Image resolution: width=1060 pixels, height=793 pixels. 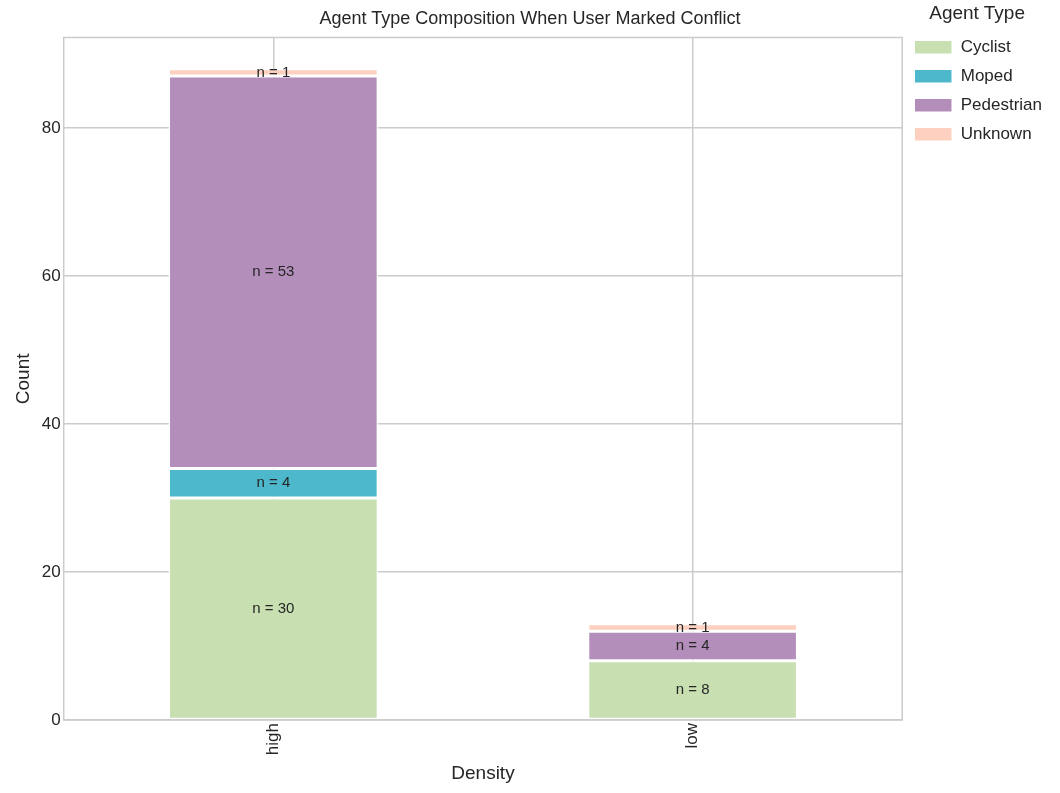 I want to click on data-label: n = 8, so click(x=692, y=689).